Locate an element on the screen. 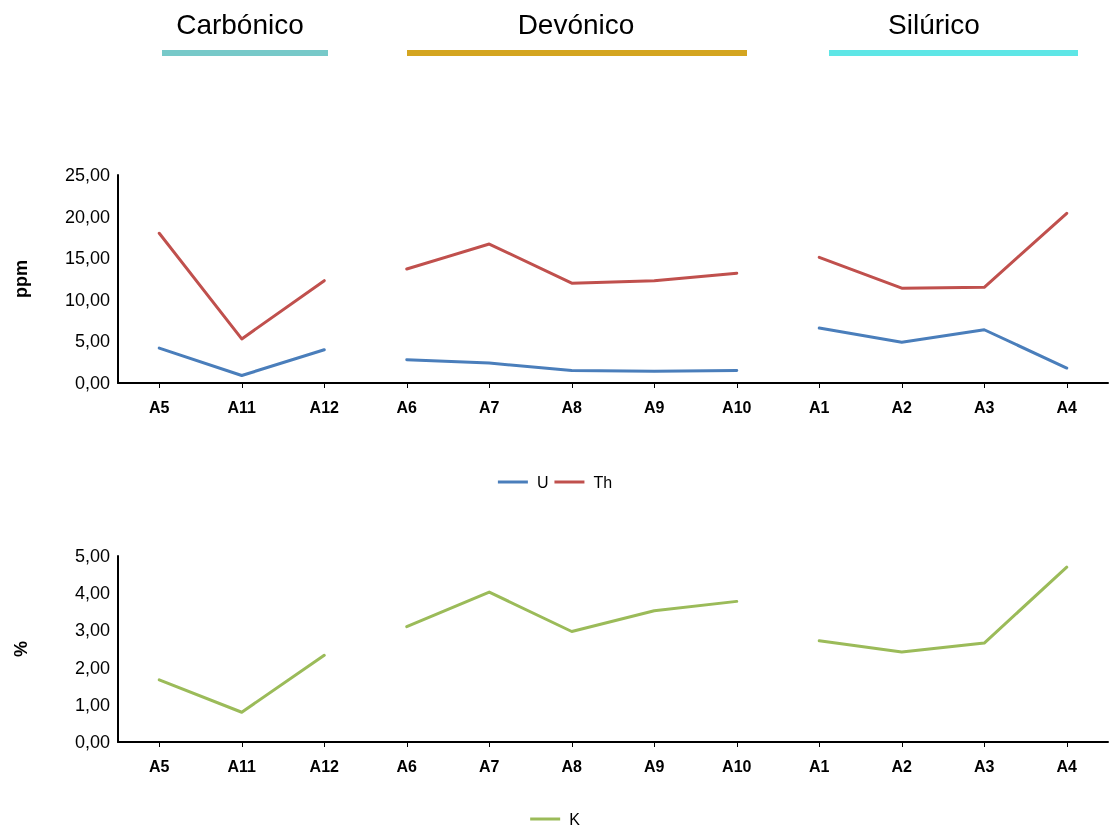  y-axis-title: ppm is located at coordinates (21, 279).